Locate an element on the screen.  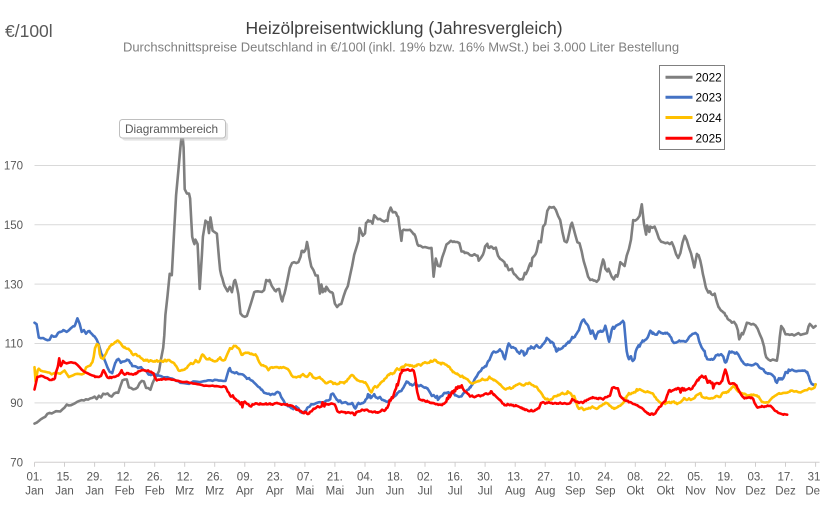
svg-text: 02. is located at coordinates (425, 478).